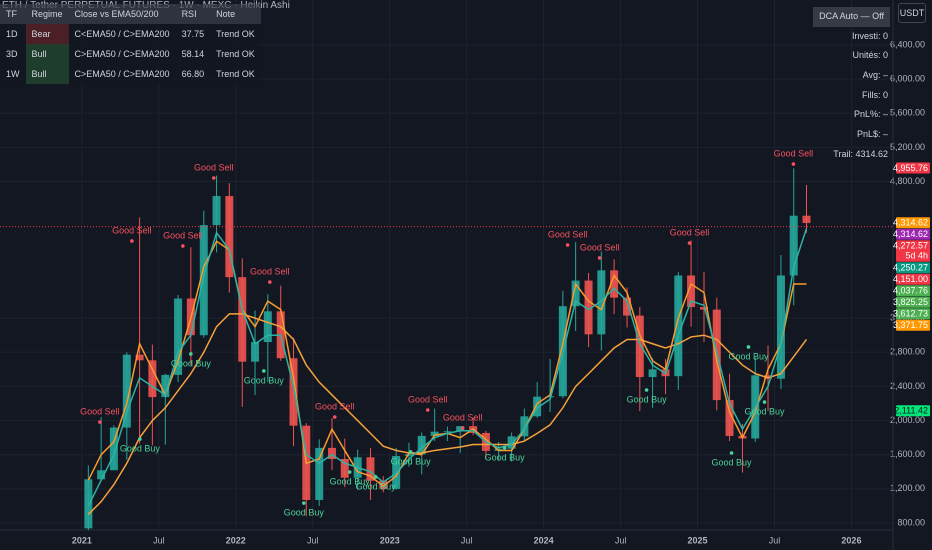 The image size is (932, 550). Describe the element at coordinates (910, 325) in the screenshot. I see `price-tag-label: 3,371.75` at that location.